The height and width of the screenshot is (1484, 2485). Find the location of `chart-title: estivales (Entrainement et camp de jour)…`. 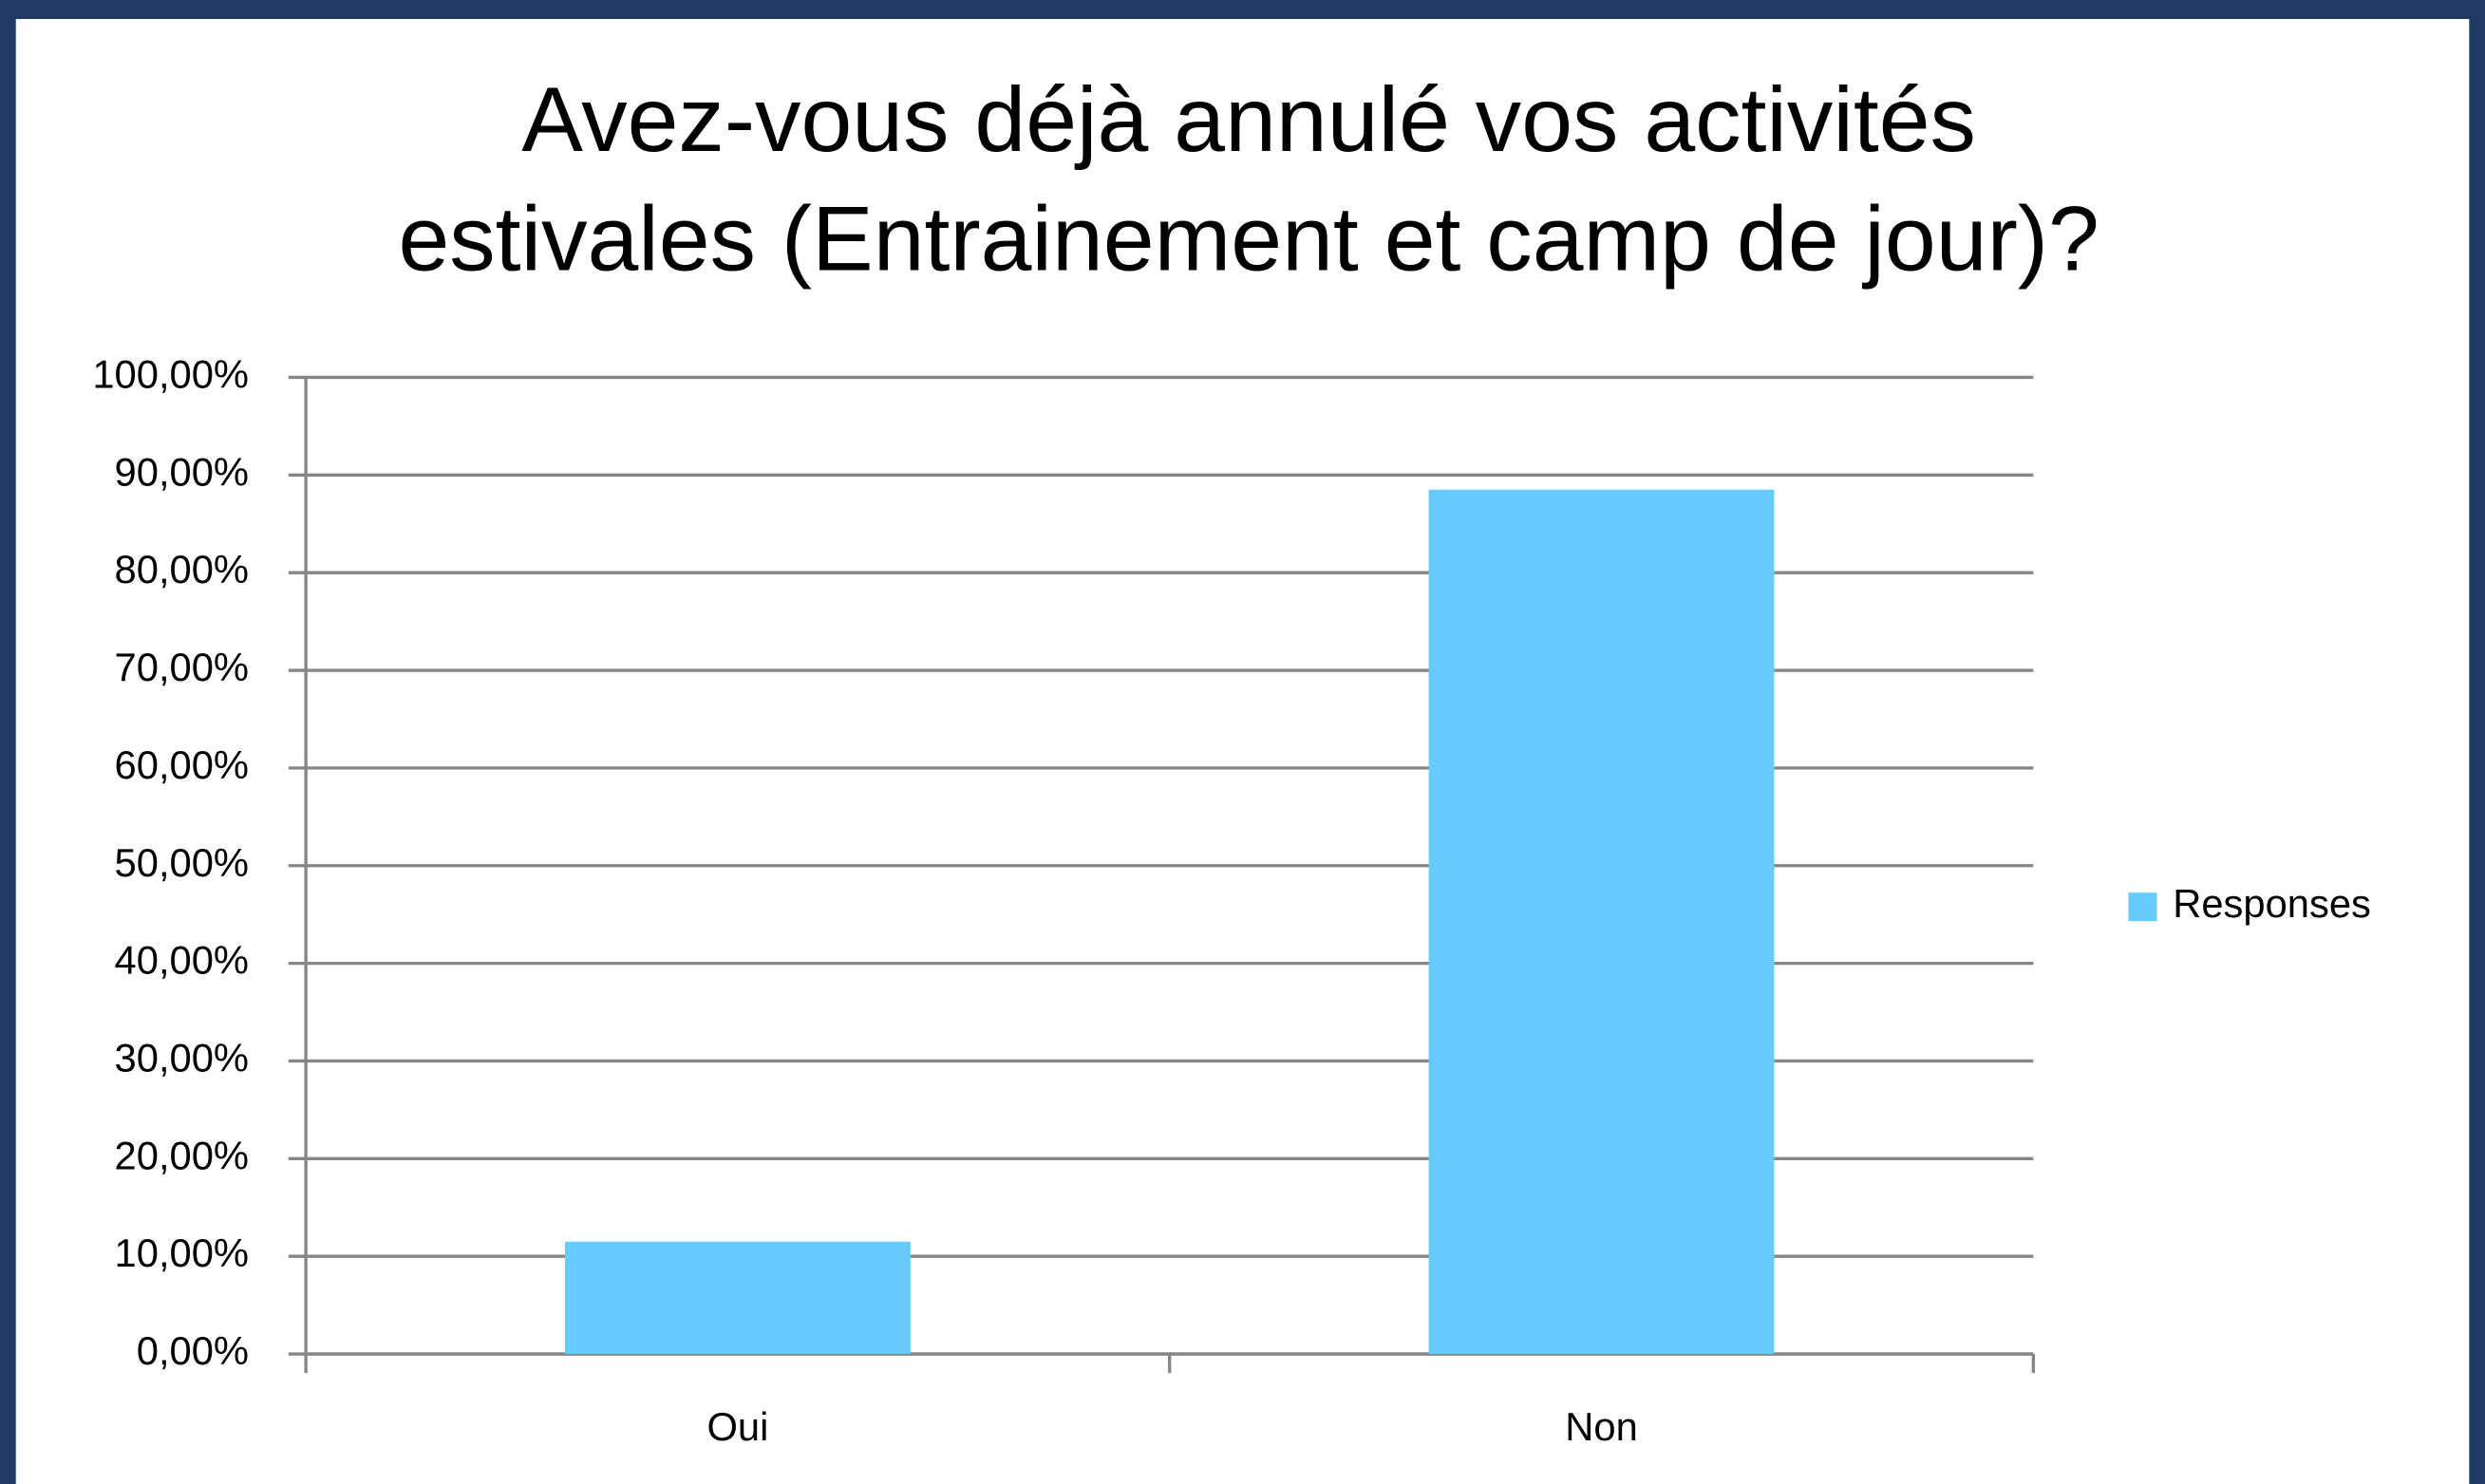

chart-title: estivales (Entrainement et camp de jour)… is located at coordinates (1248, 238).